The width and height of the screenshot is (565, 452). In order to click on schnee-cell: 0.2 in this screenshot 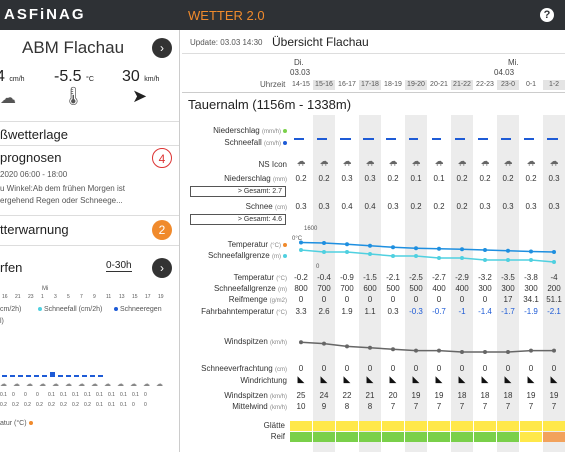, I will do `click(416, 206)`.